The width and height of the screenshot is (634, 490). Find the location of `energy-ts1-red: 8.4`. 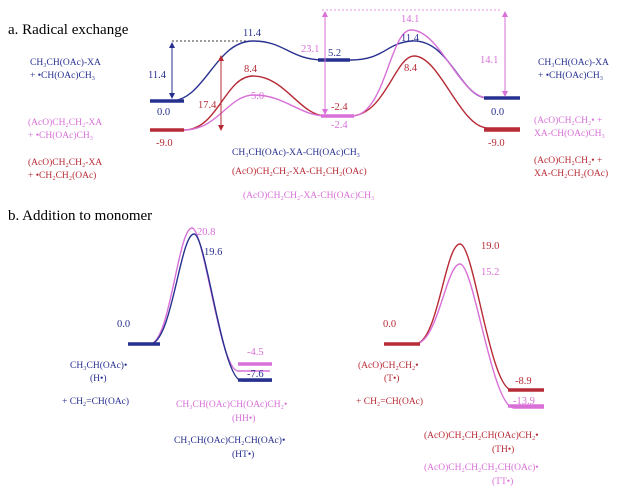

energy-ts1-red: 8.4 is located at coordinates (251, 69).